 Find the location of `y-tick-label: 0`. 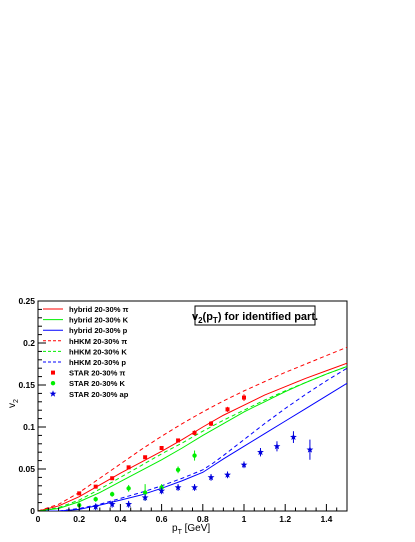

y-tick-label: 0 is located at coordinates (32, 511).